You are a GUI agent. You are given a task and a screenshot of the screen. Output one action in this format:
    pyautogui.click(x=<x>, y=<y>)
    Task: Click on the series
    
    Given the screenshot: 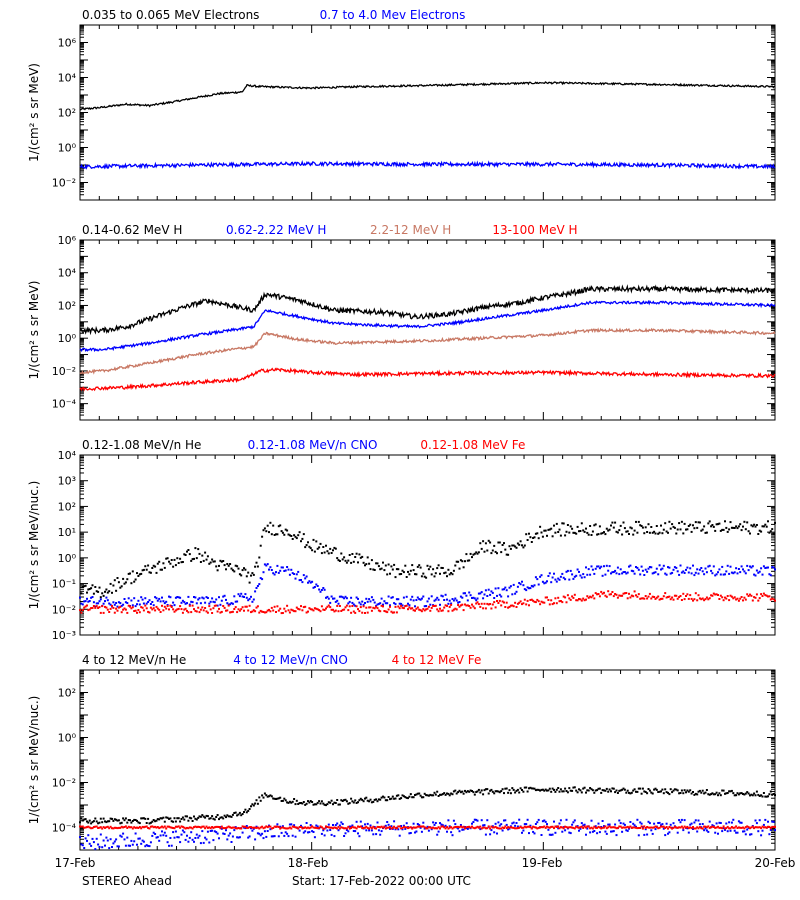 What is the action you would take?
    pyautogui.click(x=427, y=827)
    